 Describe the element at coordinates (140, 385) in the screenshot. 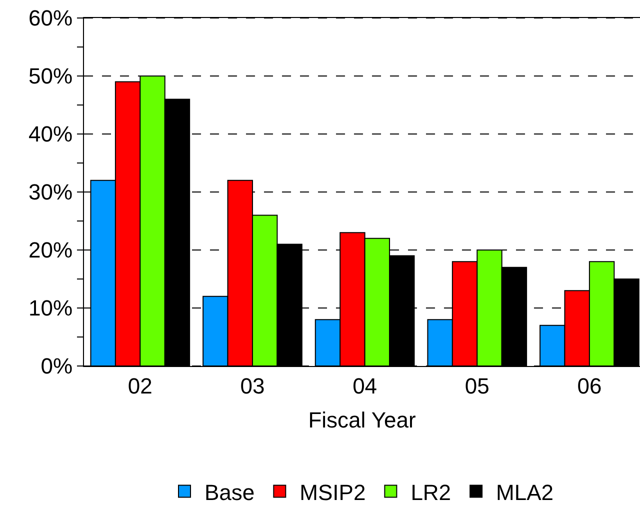

I see `x-tick-label: 02` at that location.